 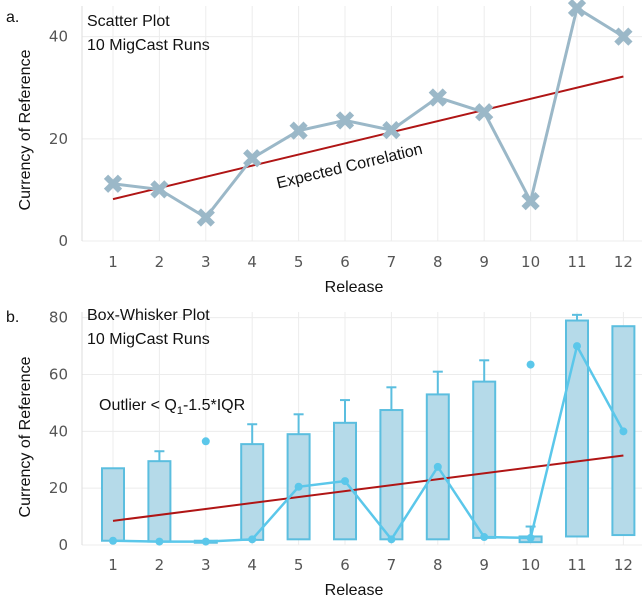 What do you see at coordinates (58, 375) in the screenshot?
I see `box-y-tick: 60` at bounding box center [58, 375].